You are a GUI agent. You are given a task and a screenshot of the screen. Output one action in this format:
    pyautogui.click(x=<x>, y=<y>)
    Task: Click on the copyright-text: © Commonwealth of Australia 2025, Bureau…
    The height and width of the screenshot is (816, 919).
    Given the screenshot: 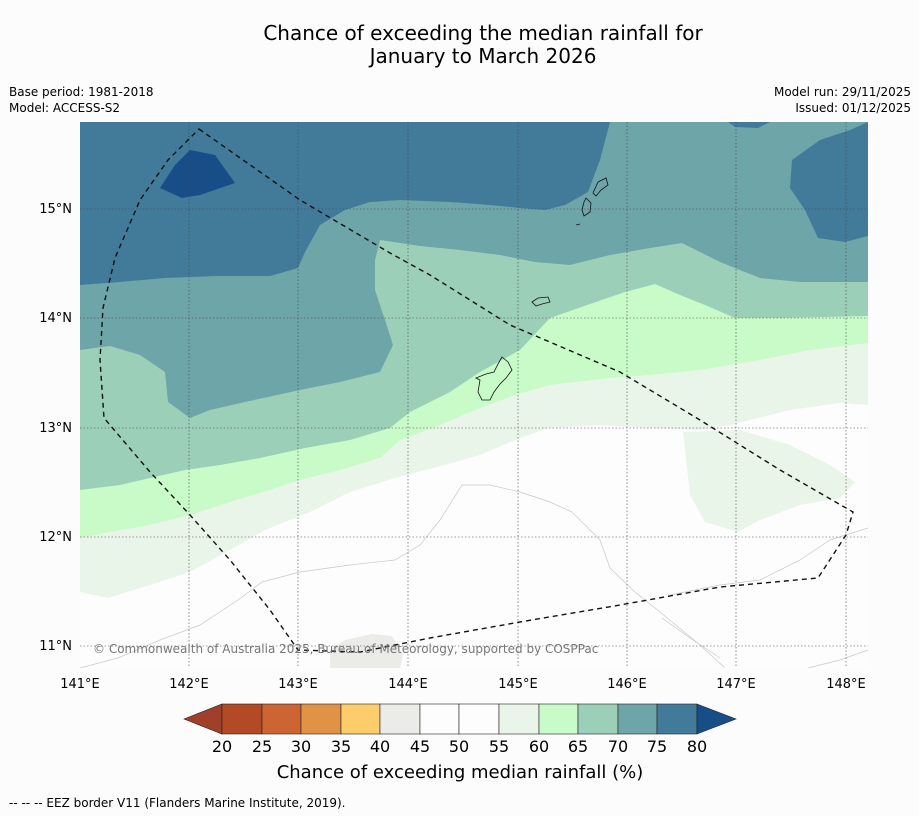 What is the action you would take?
    pyautogui.click(x=345, y=649)
    